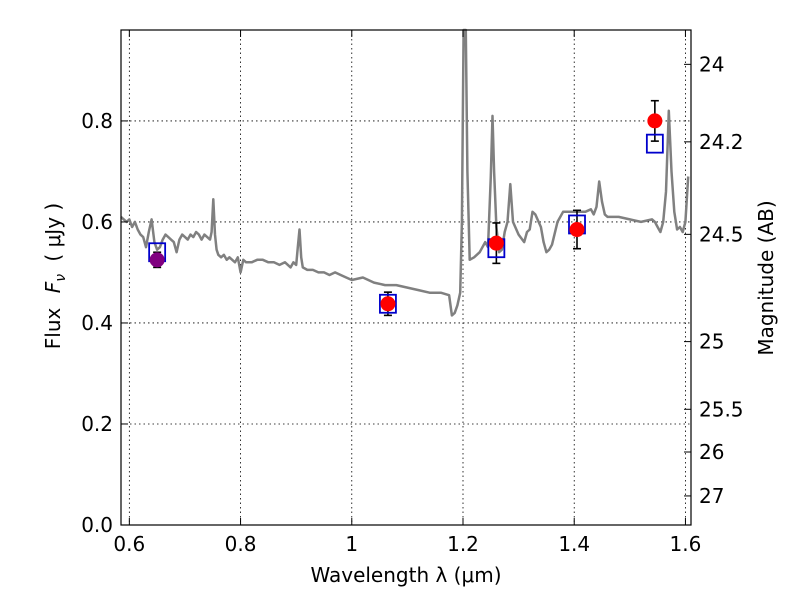  I want to click on y-axis-title: Flux Fν ( μJy ), so click(55, 276).